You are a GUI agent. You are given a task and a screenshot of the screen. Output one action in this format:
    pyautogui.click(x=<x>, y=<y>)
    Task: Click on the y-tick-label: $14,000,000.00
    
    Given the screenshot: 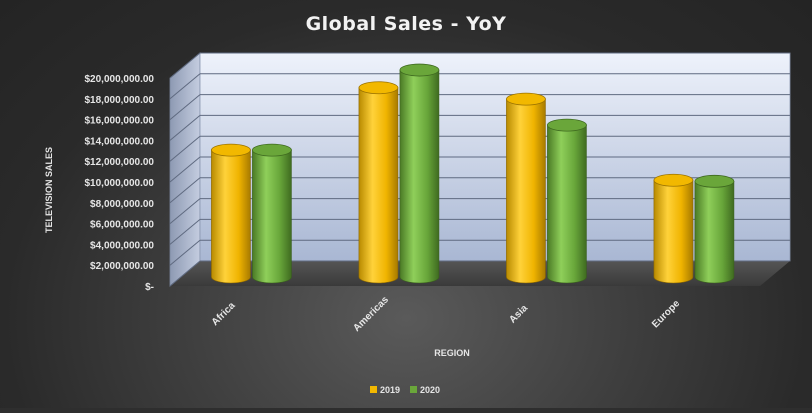 What is the action you would take?
    pyautogui.click(x=119, y=141)
    